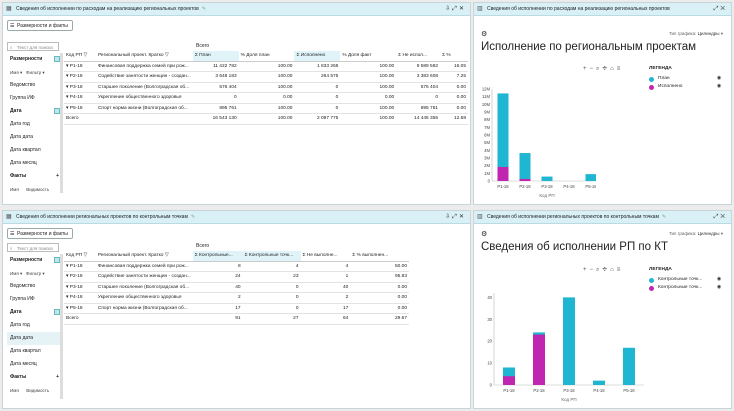  I want to click on col-header: % Доля факт, so click(368, 56).